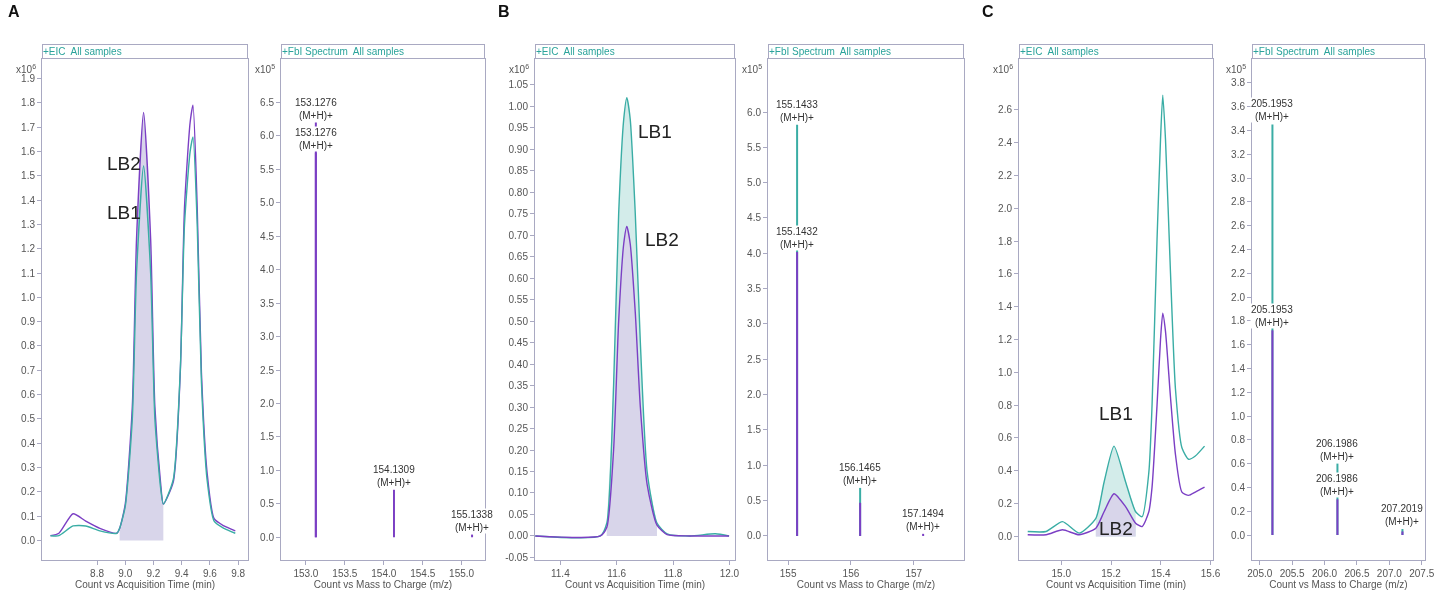  I want to click on x-tick-label: 15.4, so click(1161, 573).